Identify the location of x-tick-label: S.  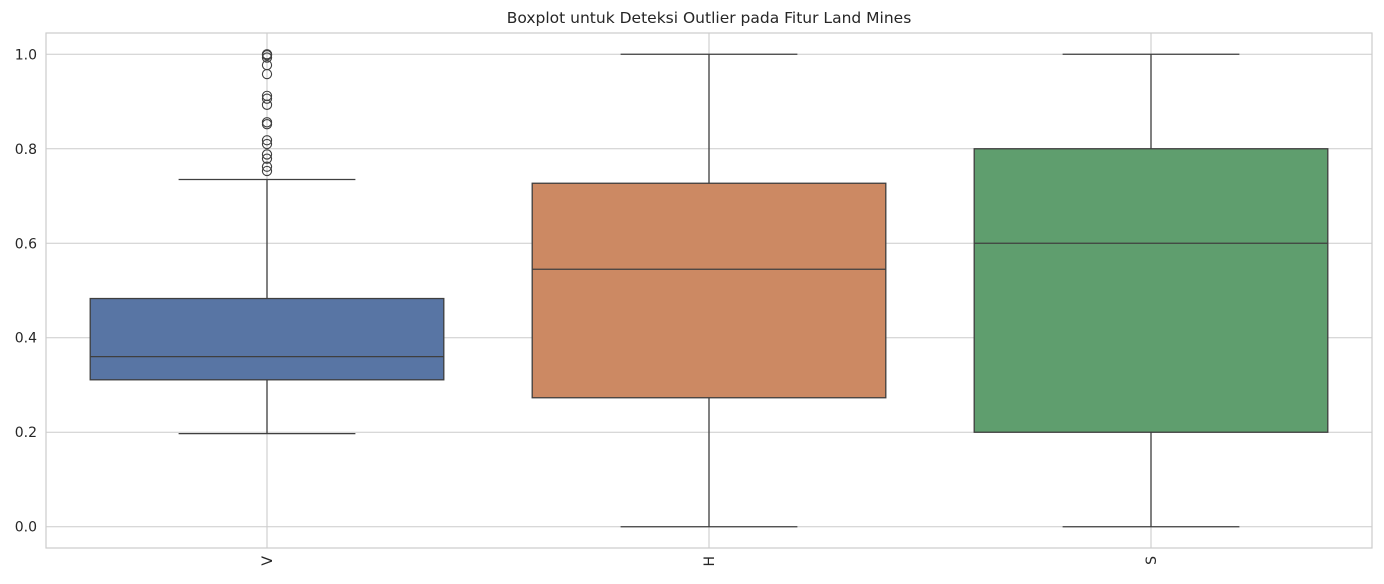
(1152, 560).